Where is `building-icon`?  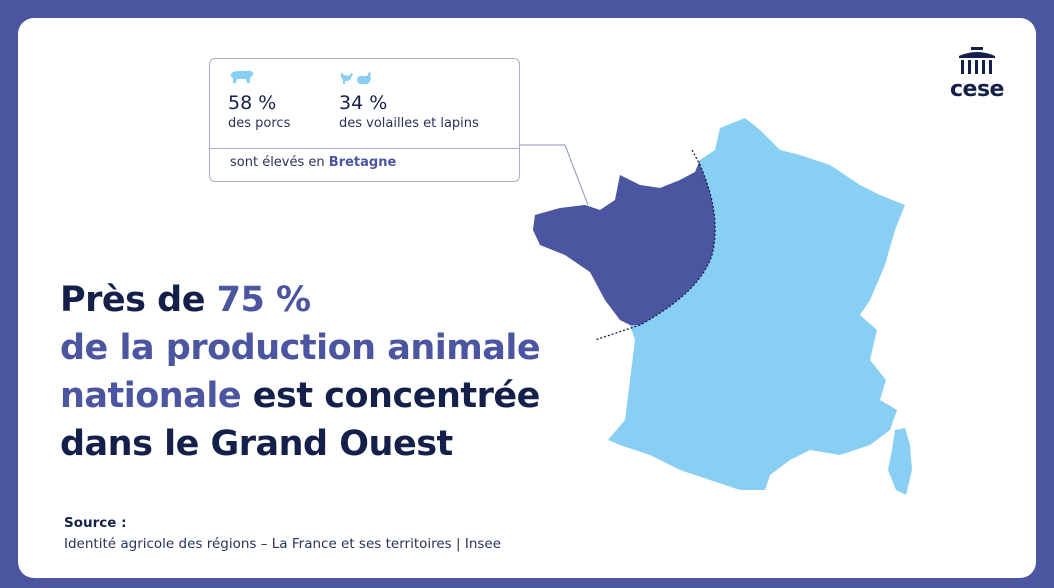 building-icon is located at coordinates (977, 60).